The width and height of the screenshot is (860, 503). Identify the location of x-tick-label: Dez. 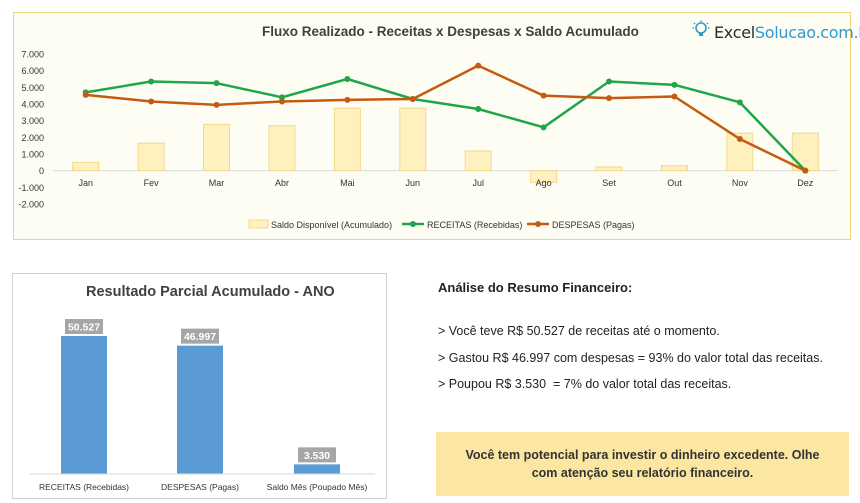
(805, 183).